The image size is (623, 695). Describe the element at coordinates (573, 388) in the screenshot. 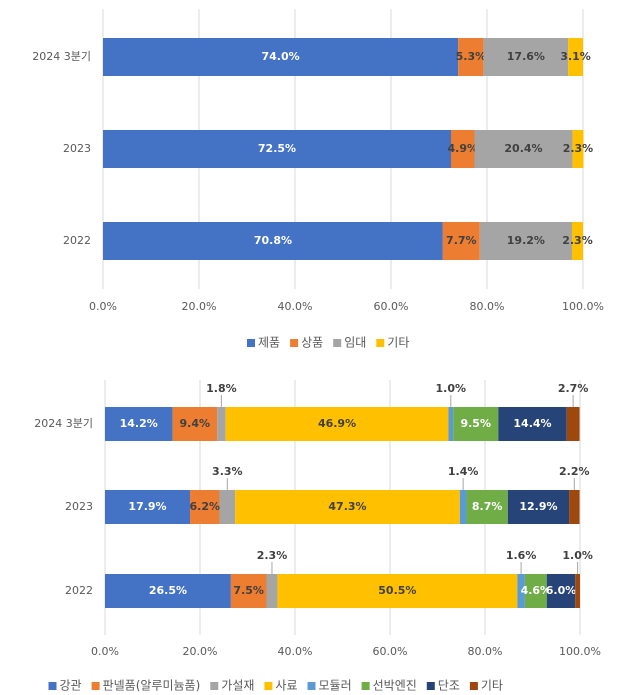

I see `data-label: 2.7%` at that location.